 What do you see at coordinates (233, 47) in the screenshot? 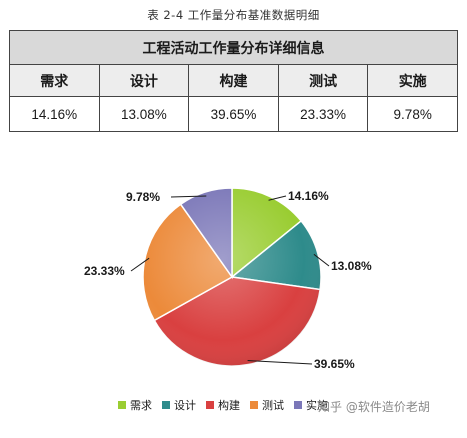
I see `table-title: 工程活动工作量分布详细信息` at bounding box center [233, 47].